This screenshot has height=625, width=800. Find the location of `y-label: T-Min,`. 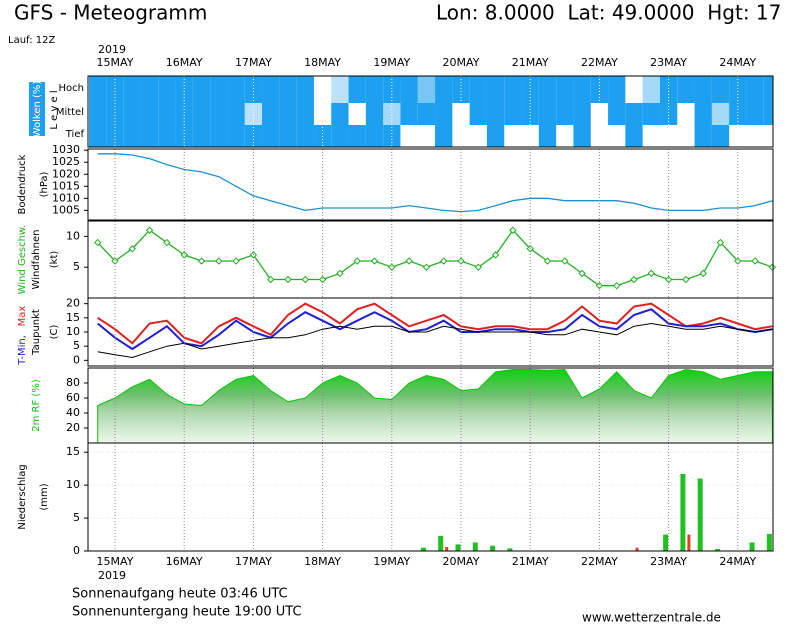

y-label: T-Min, is located at coordinates (22, 350).